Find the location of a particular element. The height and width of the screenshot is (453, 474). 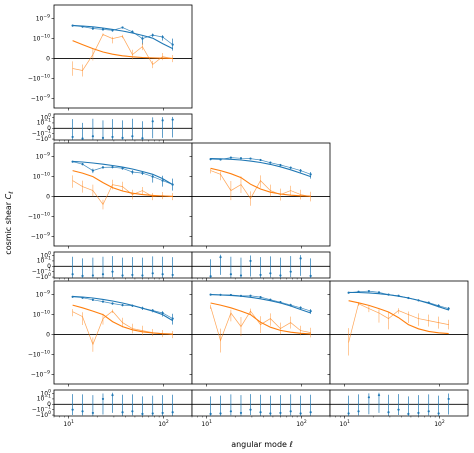

x-tick-label: 102 is located at coordinates (439, 423).